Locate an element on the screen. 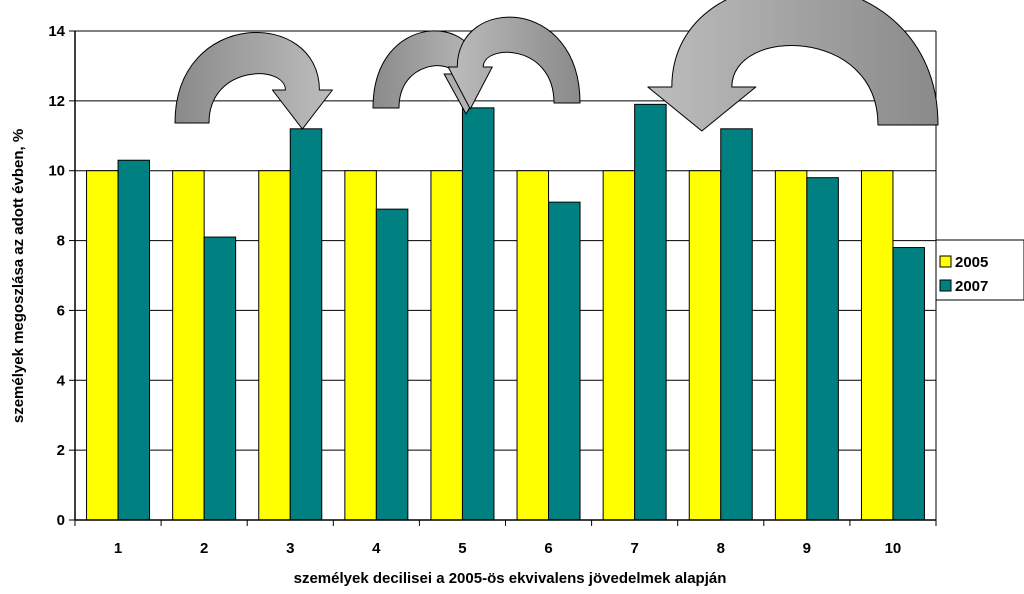  x-tick-label: 7 is located at coordinates (634, 548).